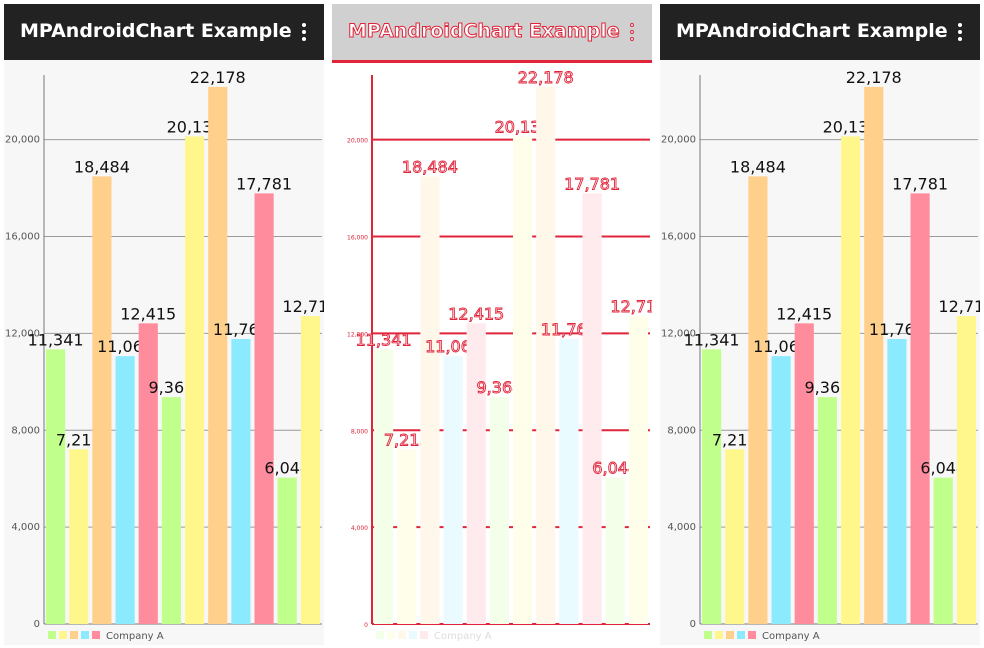 The height and width of the screenshot is (648, 984). I want to click on app-title: MPAndroidChart Example, so click(484, 31).